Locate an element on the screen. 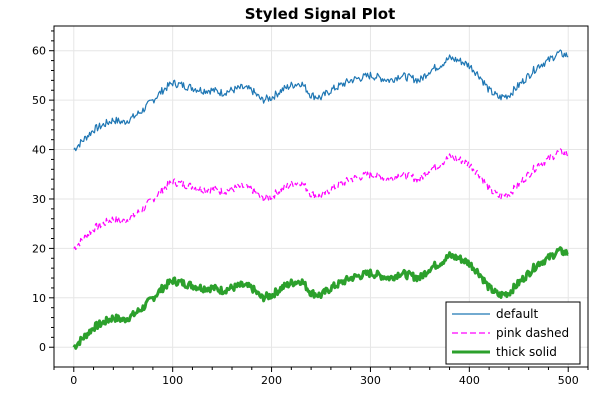  x-tick-label-0: 0 is located at coordinates (73, 380).